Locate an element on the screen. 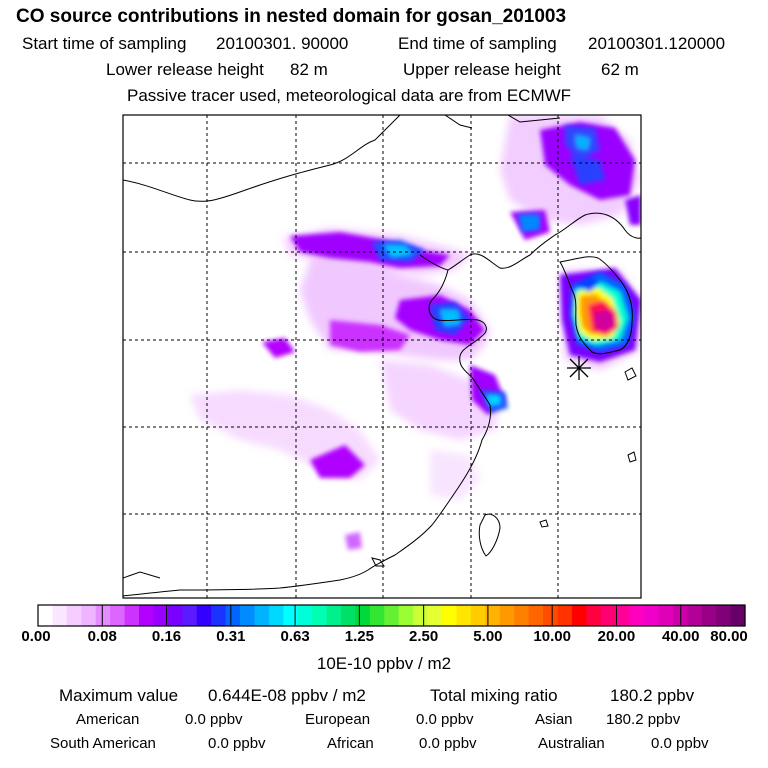 The image size is (768, 768). colorbar-tick-label: 0.31 is located at coordinates (231, 636).